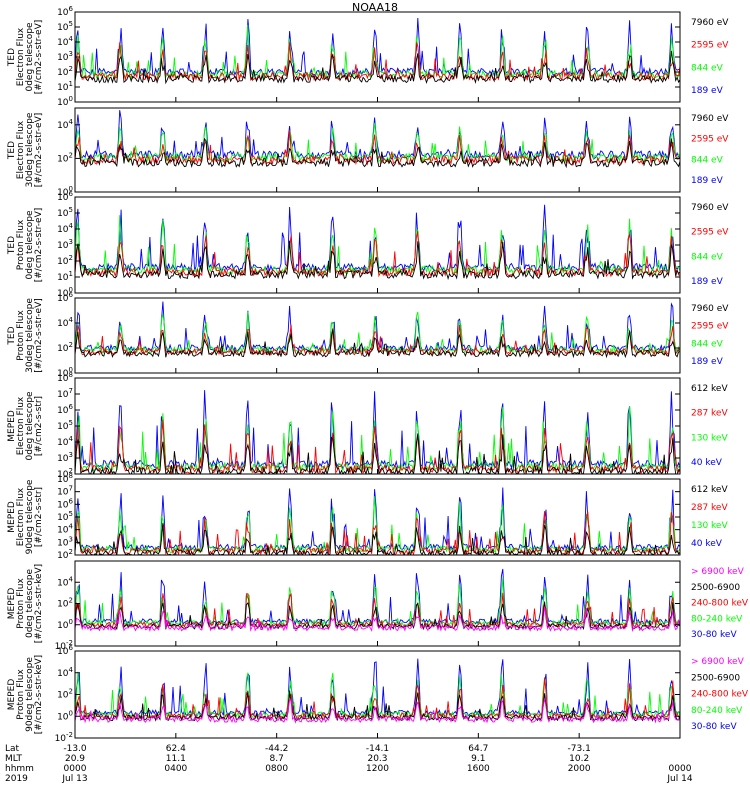 The width and height of the screenshot is (750, 800). What do you see at coordinates (680, 769) in the screenshot?
I see `x-tick-hhmm: 0000` at bounding box center [680, 769].